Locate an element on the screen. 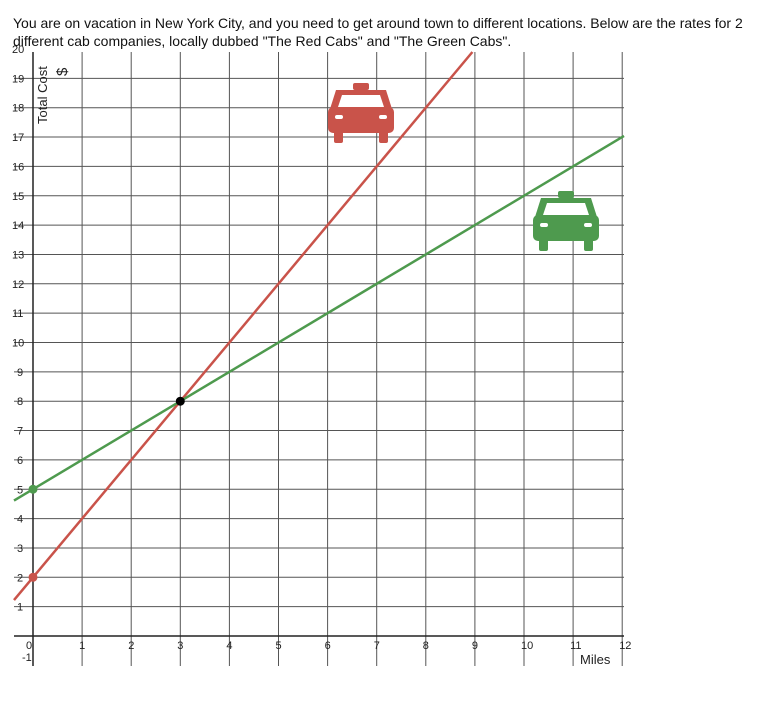 This screenshot has height=716, width=772. y-tick-label: 6 is located at coordinates (20, 461).